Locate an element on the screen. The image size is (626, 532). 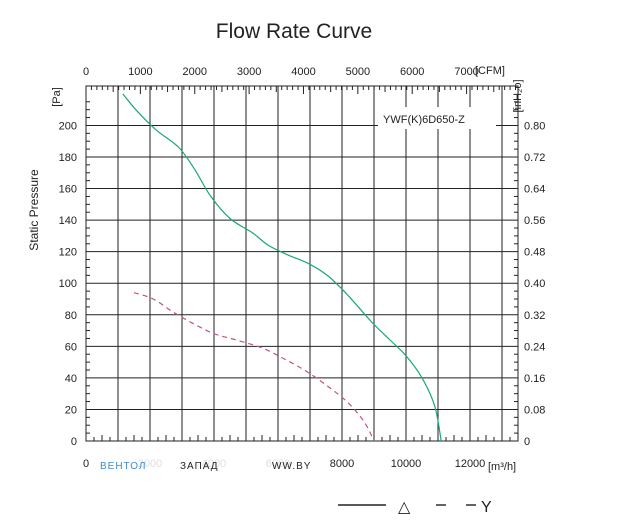
y2-tick-label: 0.56 is located at coordinates (534, 221).